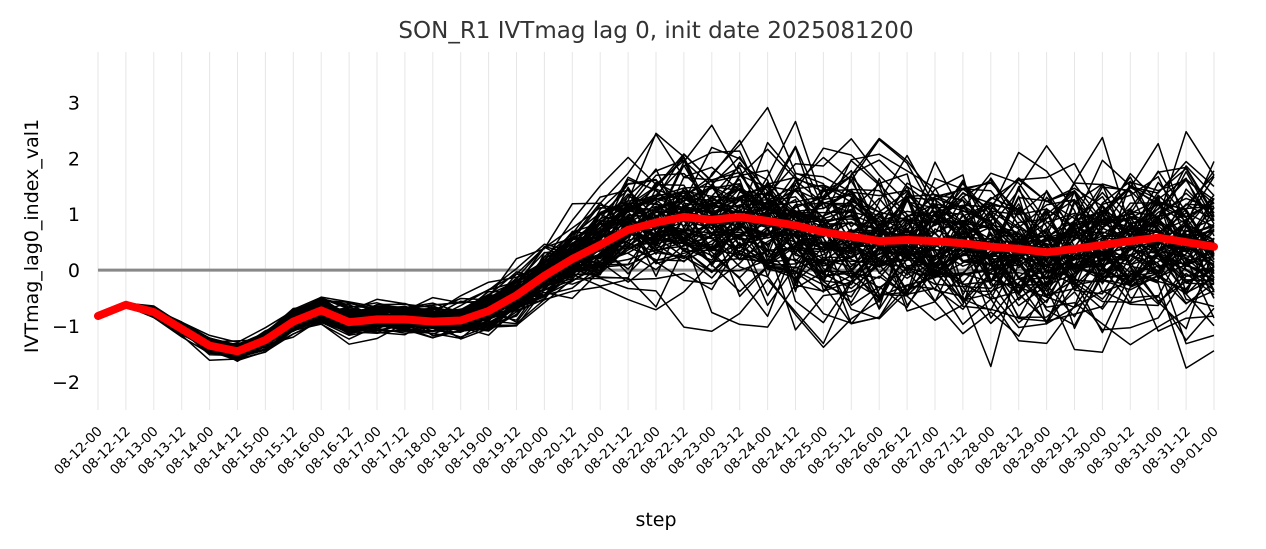 This screenshot has width=1266, height=549. Describe the element at coordinates (655, 520) in the screenshot. I see `x-axis-label: step` at that location.